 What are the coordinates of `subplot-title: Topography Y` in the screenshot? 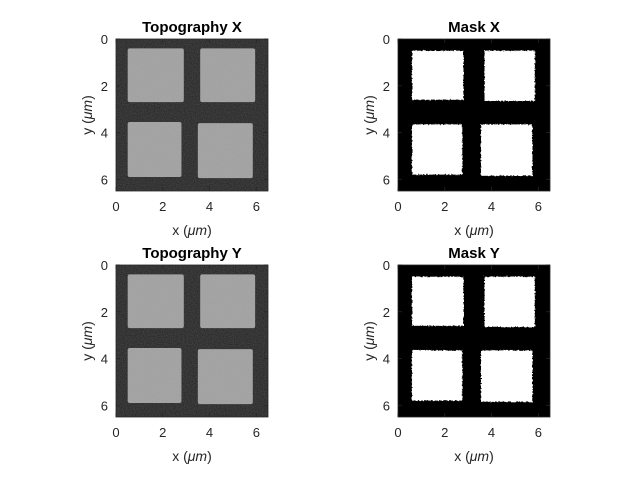 It's located at (191, 253).